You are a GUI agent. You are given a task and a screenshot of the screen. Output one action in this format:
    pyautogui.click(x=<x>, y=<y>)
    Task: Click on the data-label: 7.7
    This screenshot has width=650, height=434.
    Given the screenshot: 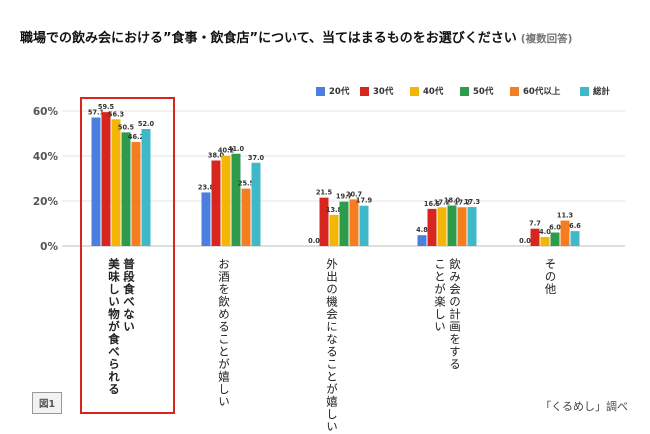 What is the action you would take?
    pyautogui.click(x=535, y=224)
    